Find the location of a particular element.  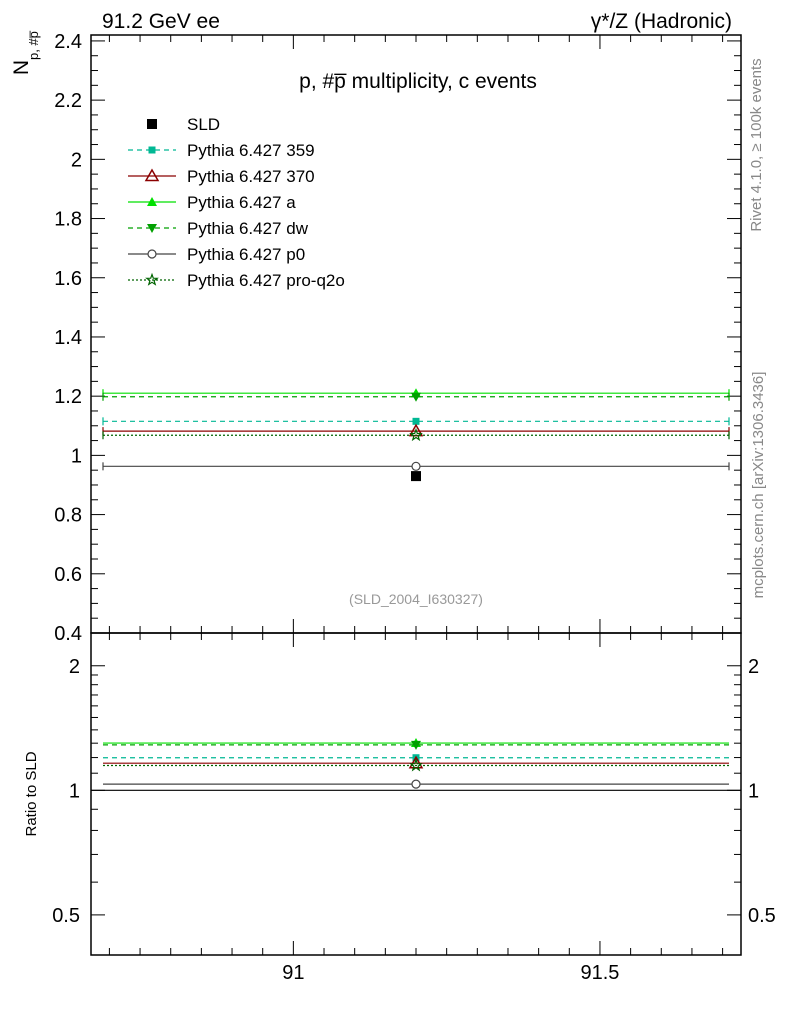

ratio-y-tick-label: 0.5 is located at coordinates (66, 916).